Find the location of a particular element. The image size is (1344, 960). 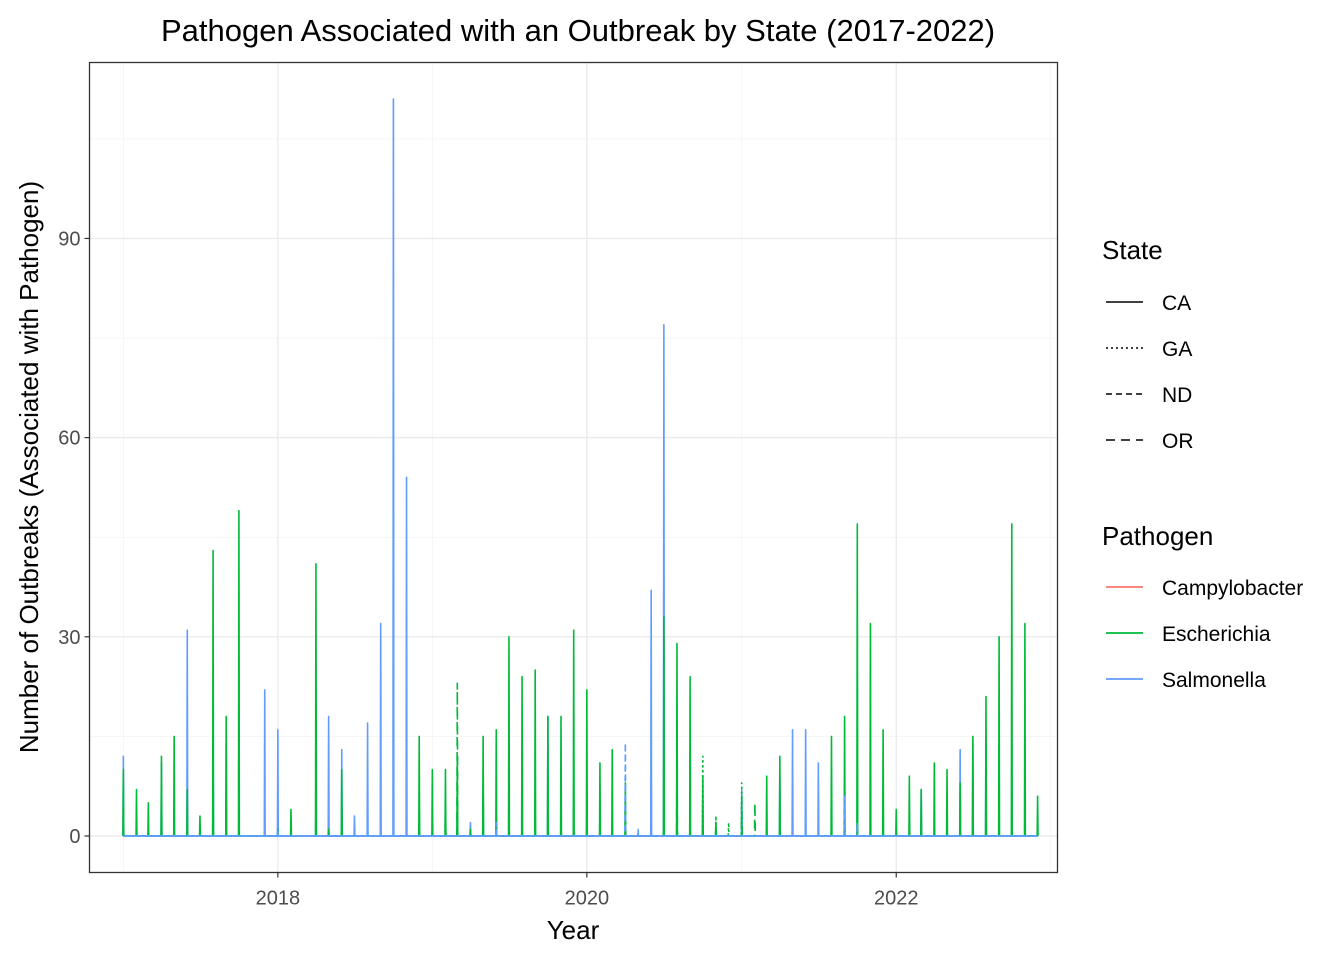

legend-label-escherichia: Escherichia is located at coordinates (1216, 634).